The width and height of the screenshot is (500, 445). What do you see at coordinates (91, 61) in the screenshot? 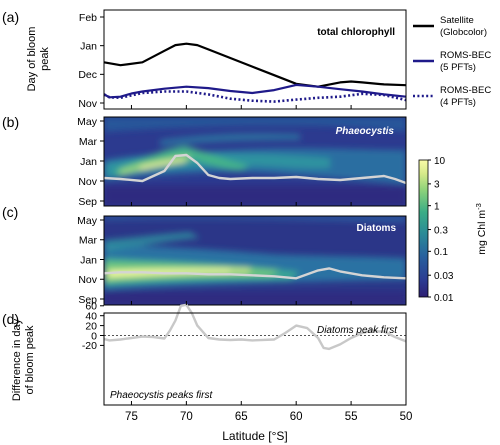
I see `panel-a-yticks: Feb Jan Dec Nov` at bounding box center [91, 61].